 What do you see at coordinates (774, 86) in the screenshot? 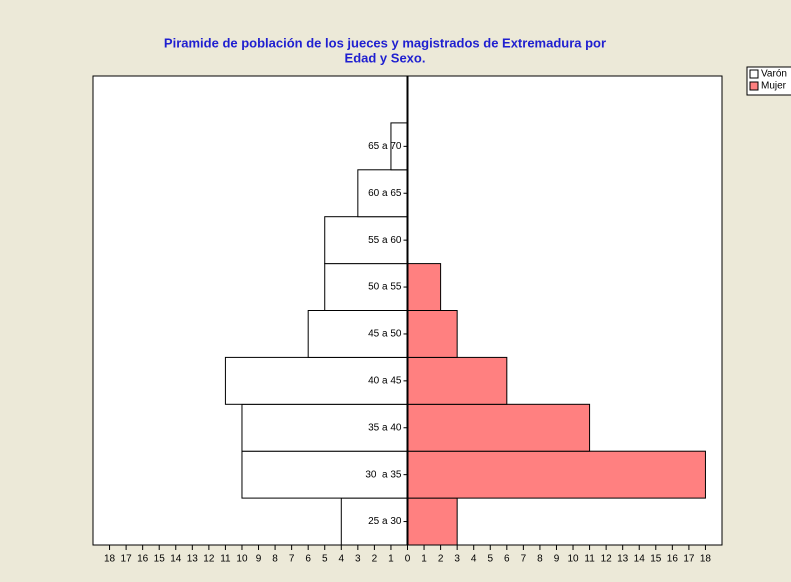
I see `legend-label: Mujer` at bounding box center [774, 86].